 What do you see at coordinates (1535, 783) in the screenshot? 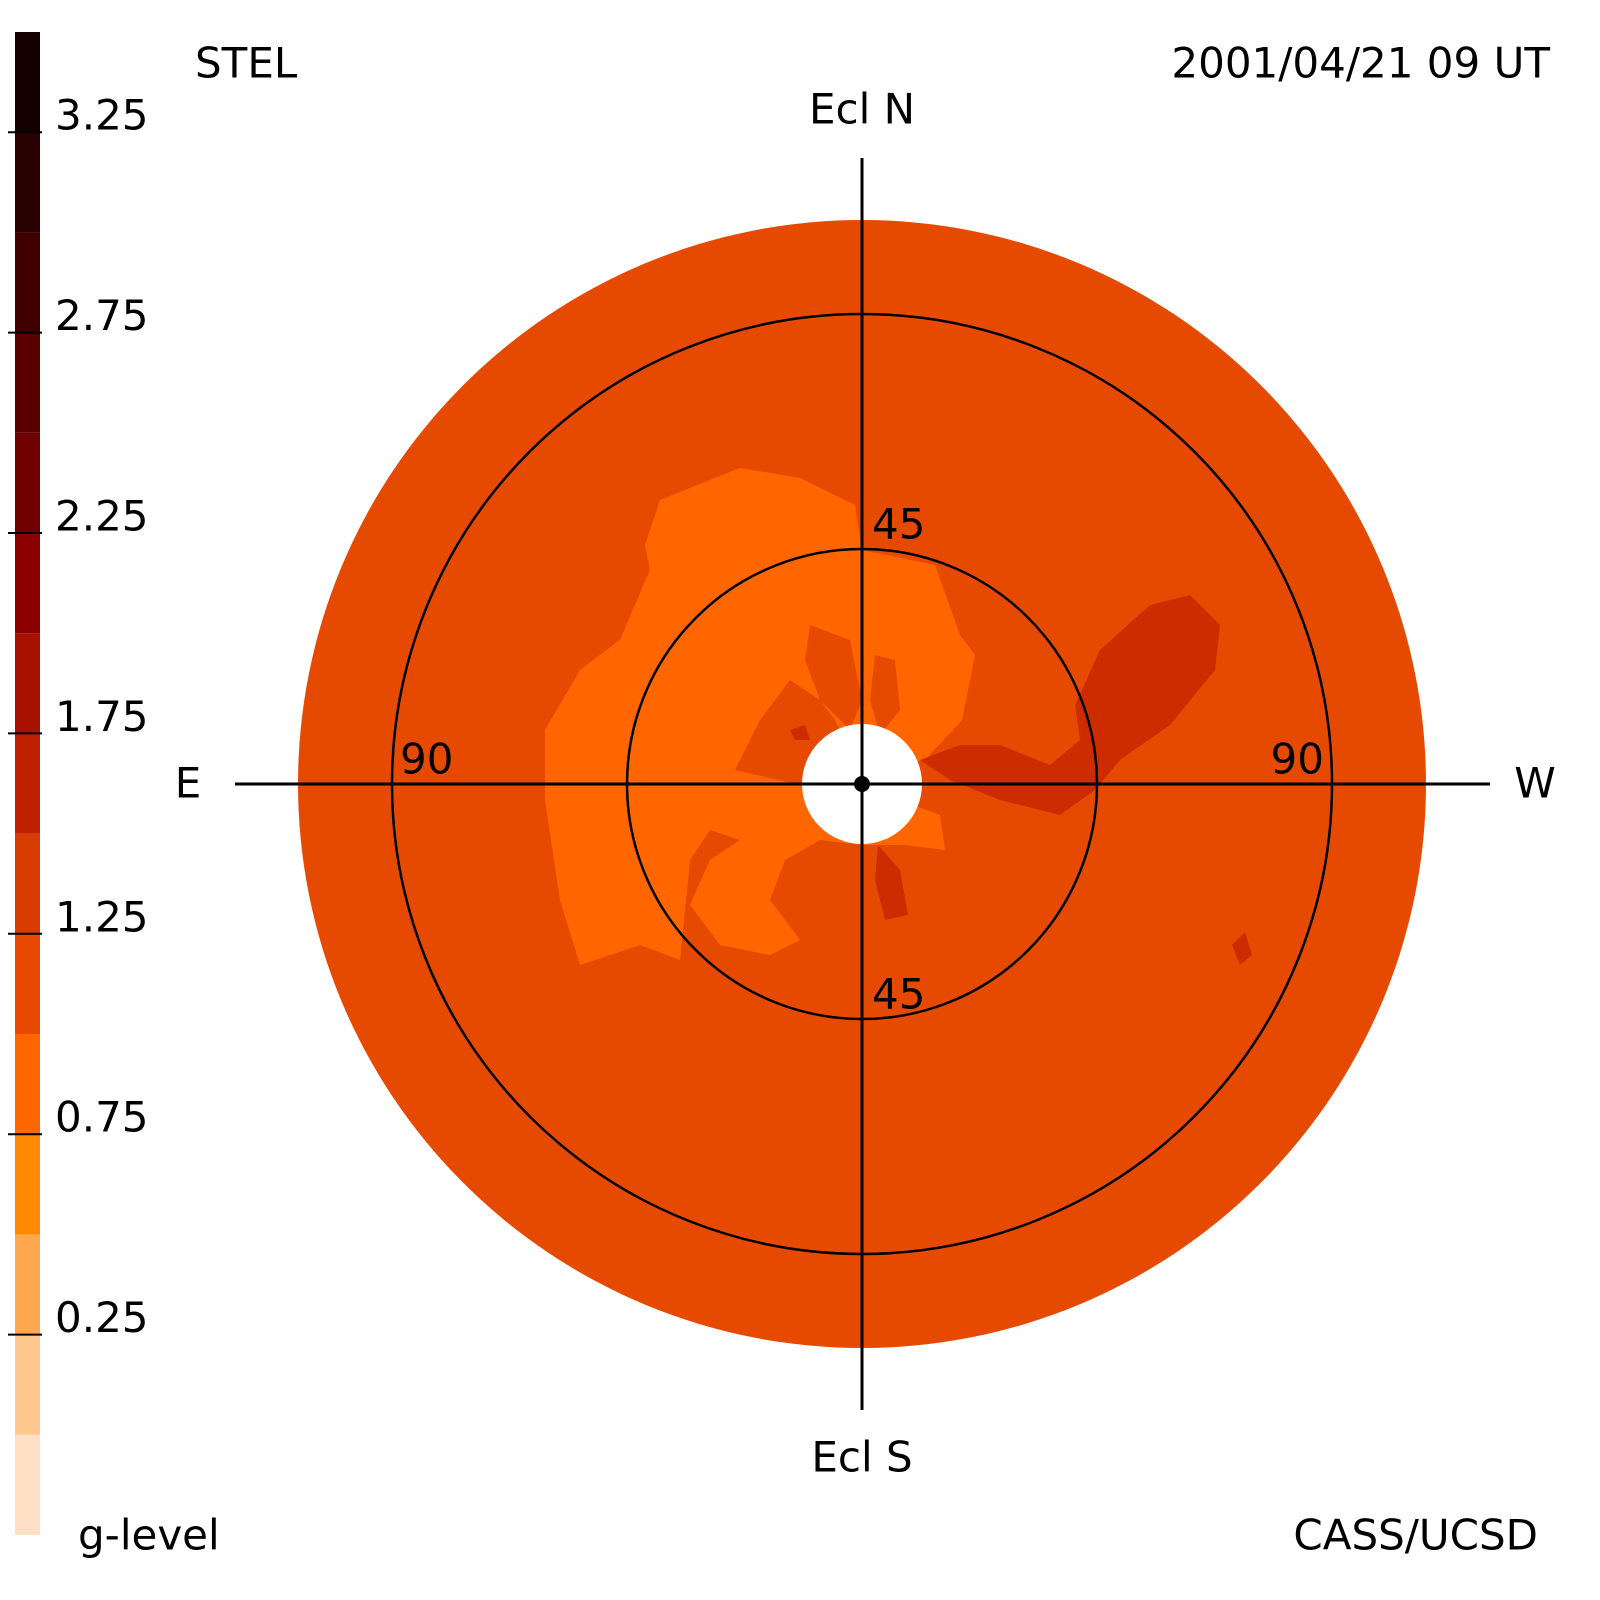
I see `west-label: W` at bounding box center [1535, 783].